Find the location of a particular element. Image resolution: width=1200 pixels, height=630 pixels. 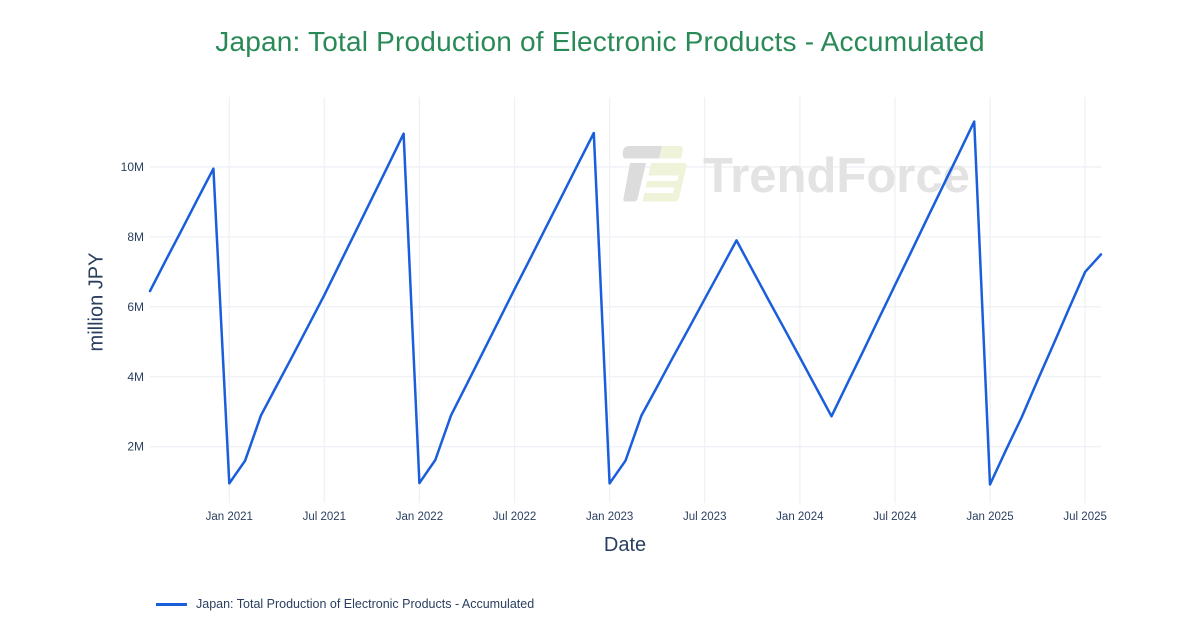

x-tick-label: Jan 2024 is located at coordinates (800, 517).